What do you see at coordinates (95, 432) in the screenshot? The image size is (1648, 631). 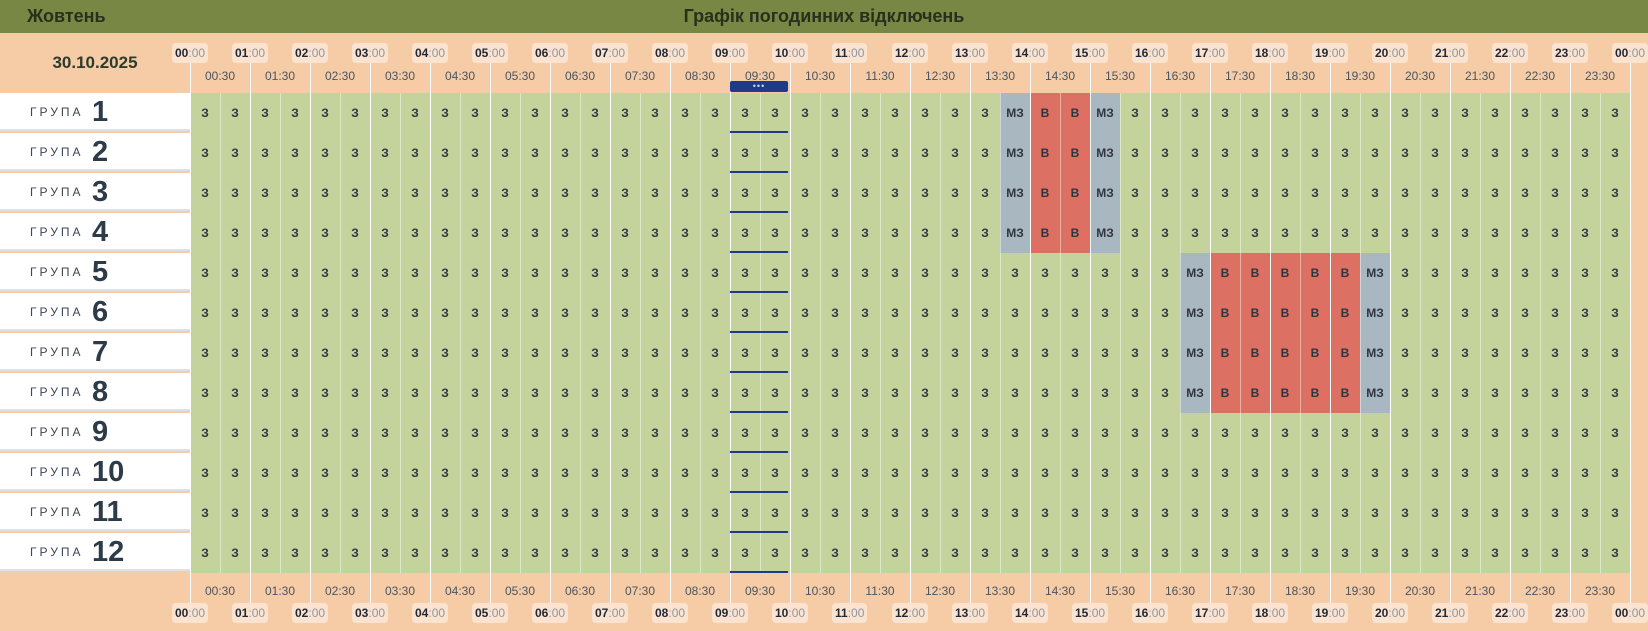 I see `group-label-9: ГРУПА 9` at bounding box center [95, 432].